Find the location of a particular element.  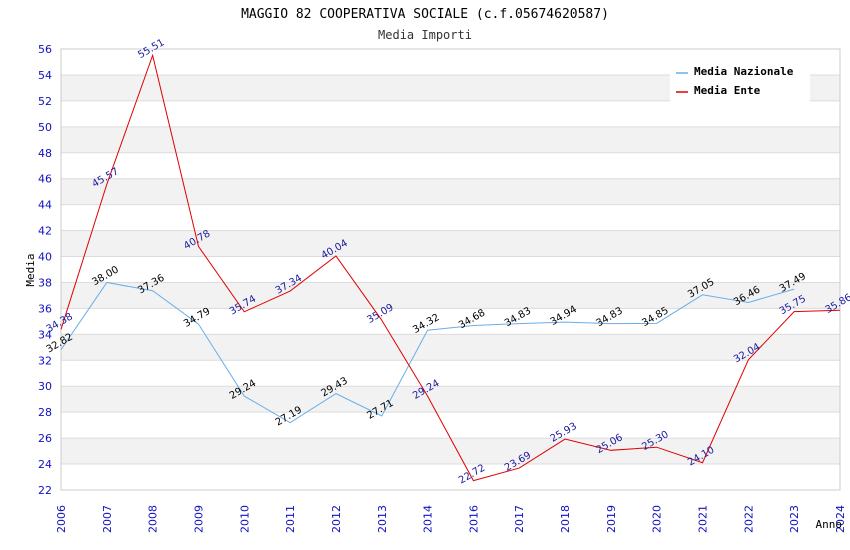

x-tick-label: 2018 is located at coordinates (565, 519).